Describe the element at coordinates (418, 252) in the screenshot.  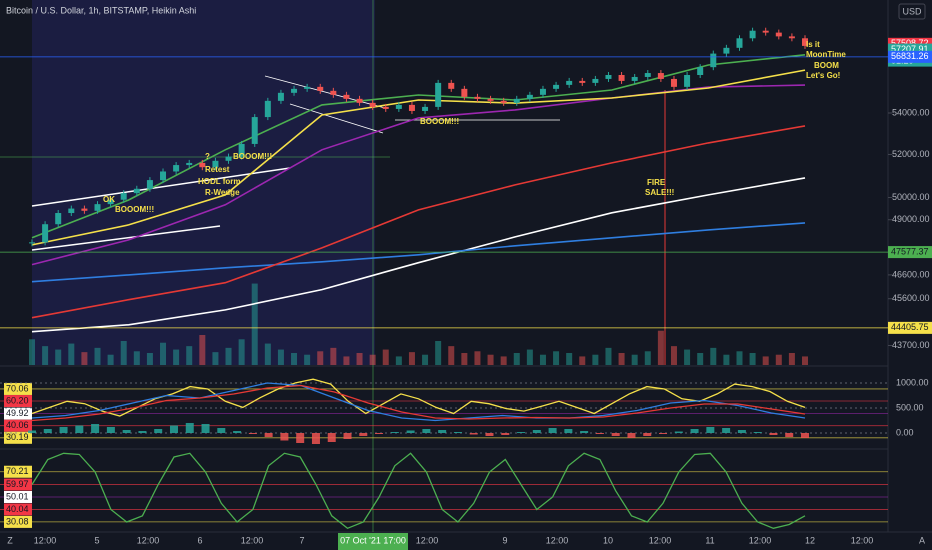
I see `moving-average` at that location.